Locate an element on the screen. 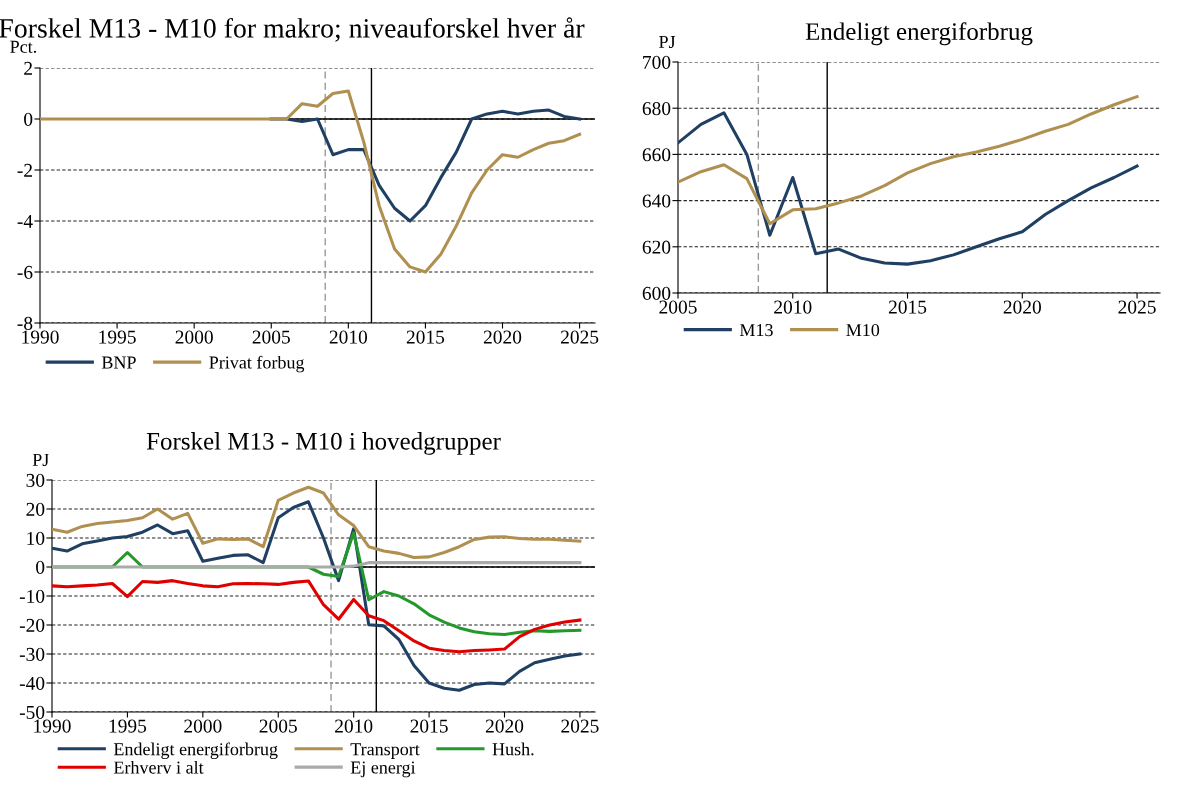 Image resolution: width=1179 pixels, height=785 pixels. legend-label: Privat forbug is located at coordinates (257, 364).